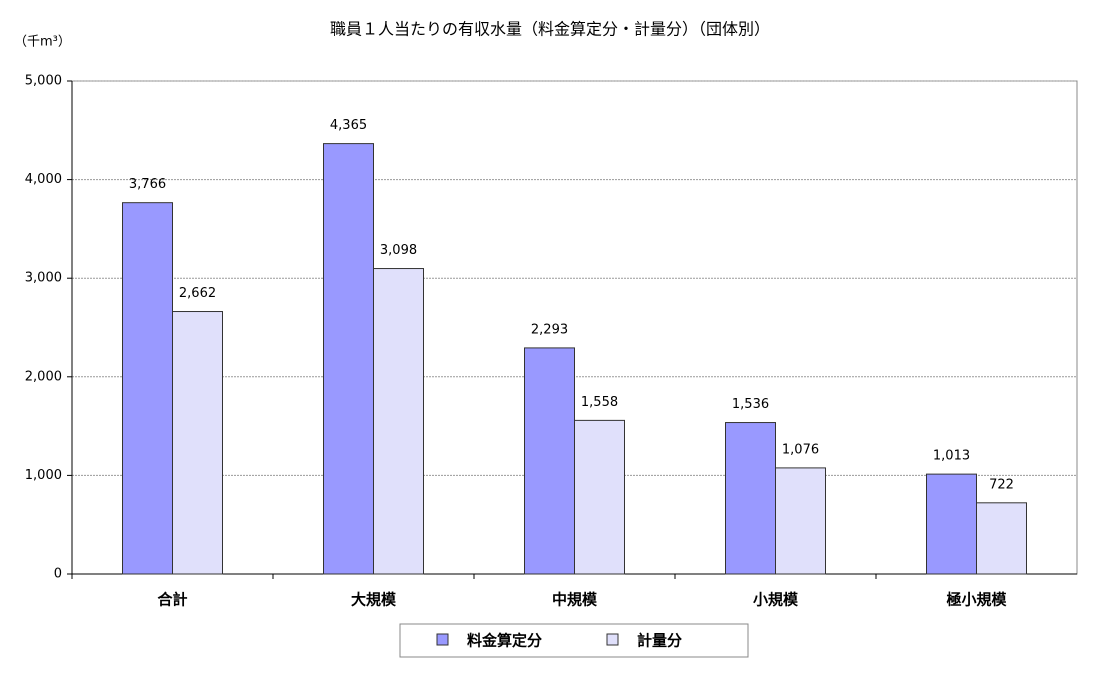  I want to click on value-label: 3,098, so click(398, 250).